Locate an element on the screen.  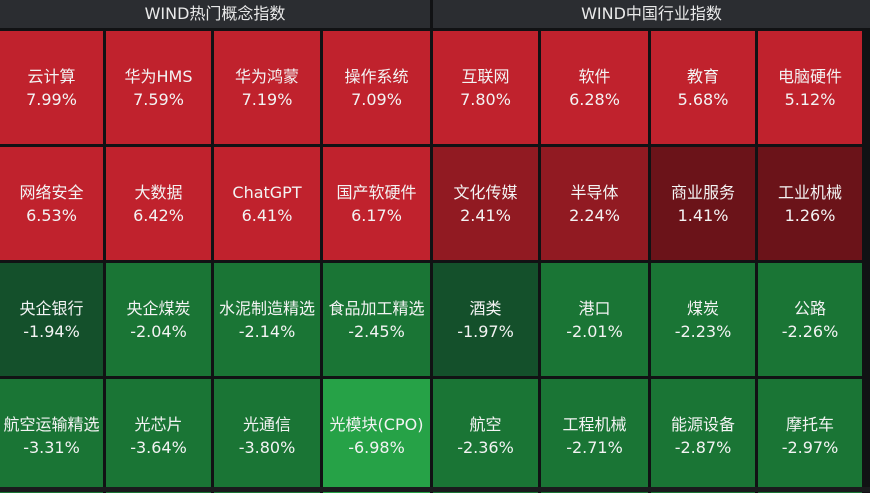
index-tile: 操作系统 7.09% is located at coordinates (376, 87).